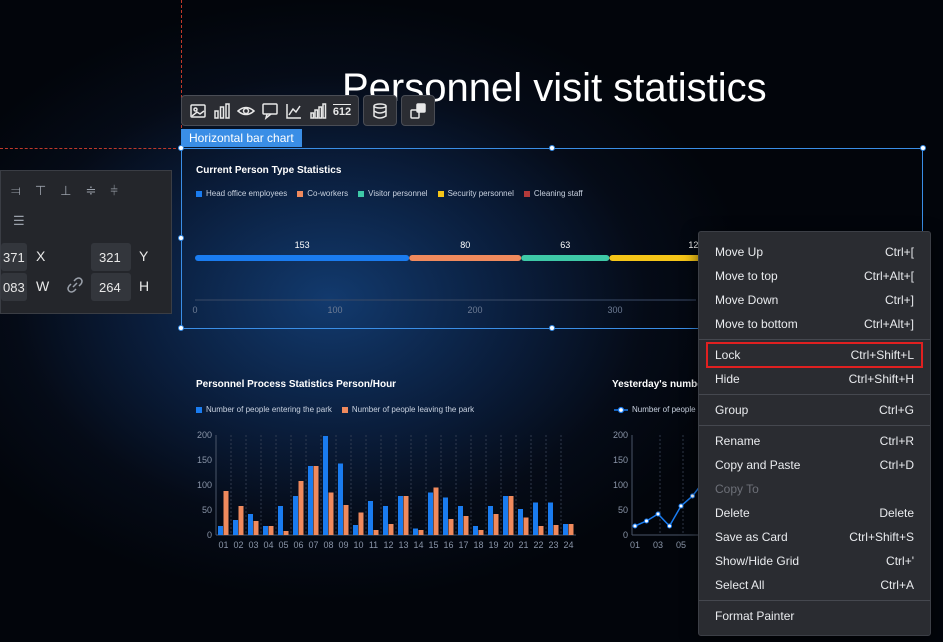  Describe the element at coordinates (222, 111) in the screenshot. I see `bar-chart-icon` at that location.